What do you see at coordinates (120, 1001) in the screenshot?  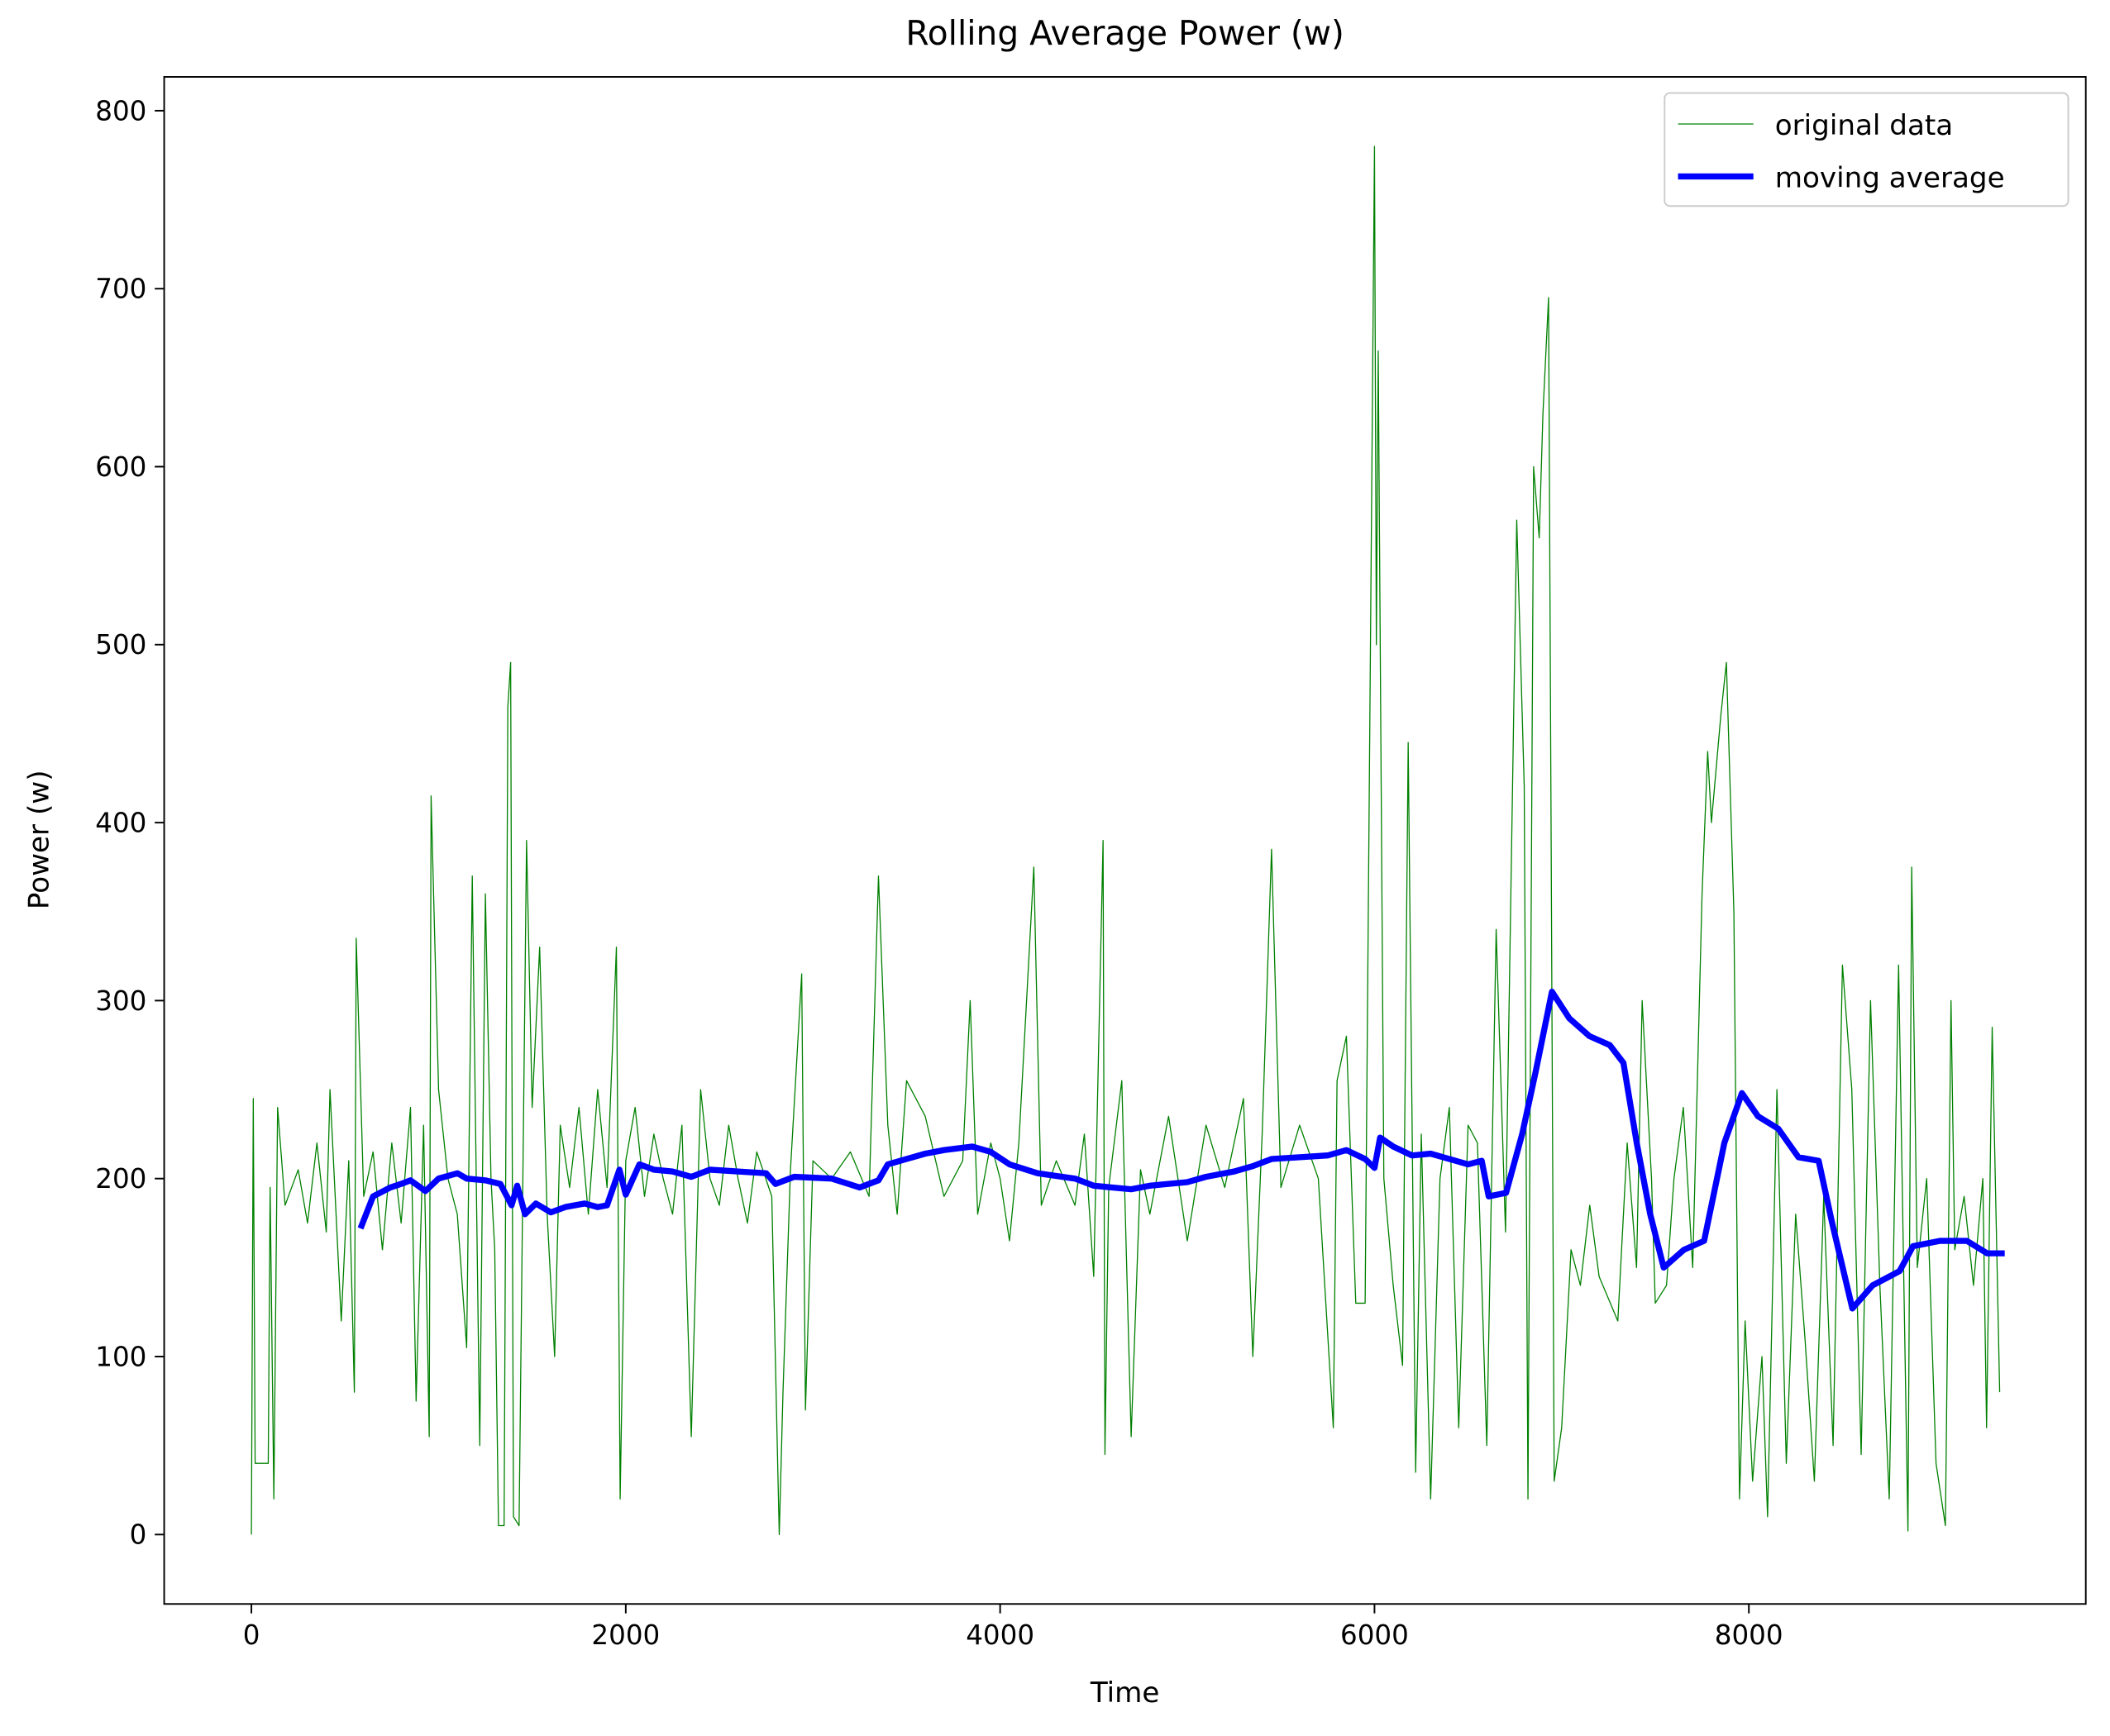 I see `y-tick-label: 300` at bounding box center [120, 1001].